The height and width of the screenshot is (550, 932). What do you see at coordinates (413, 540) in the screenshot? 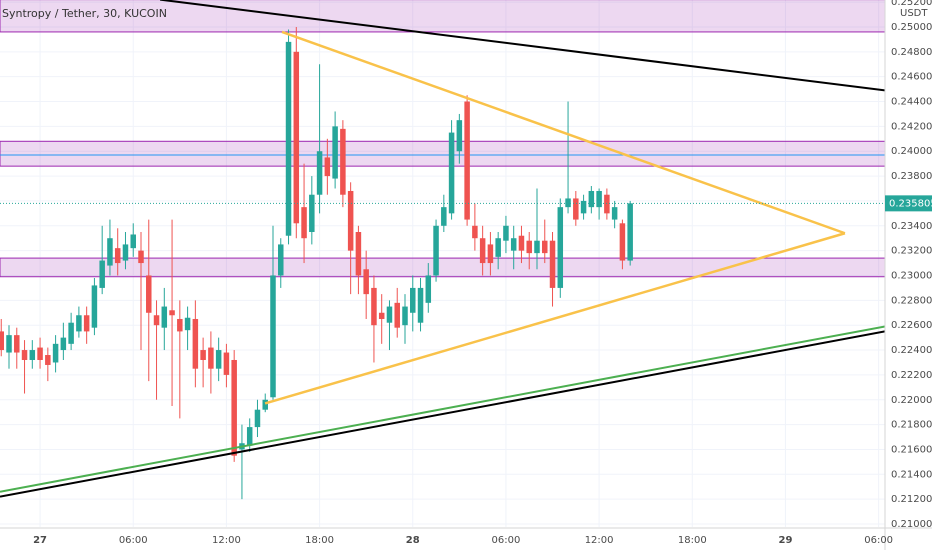
I see `x-tick-label: 28` at bounding box center [413, 540].